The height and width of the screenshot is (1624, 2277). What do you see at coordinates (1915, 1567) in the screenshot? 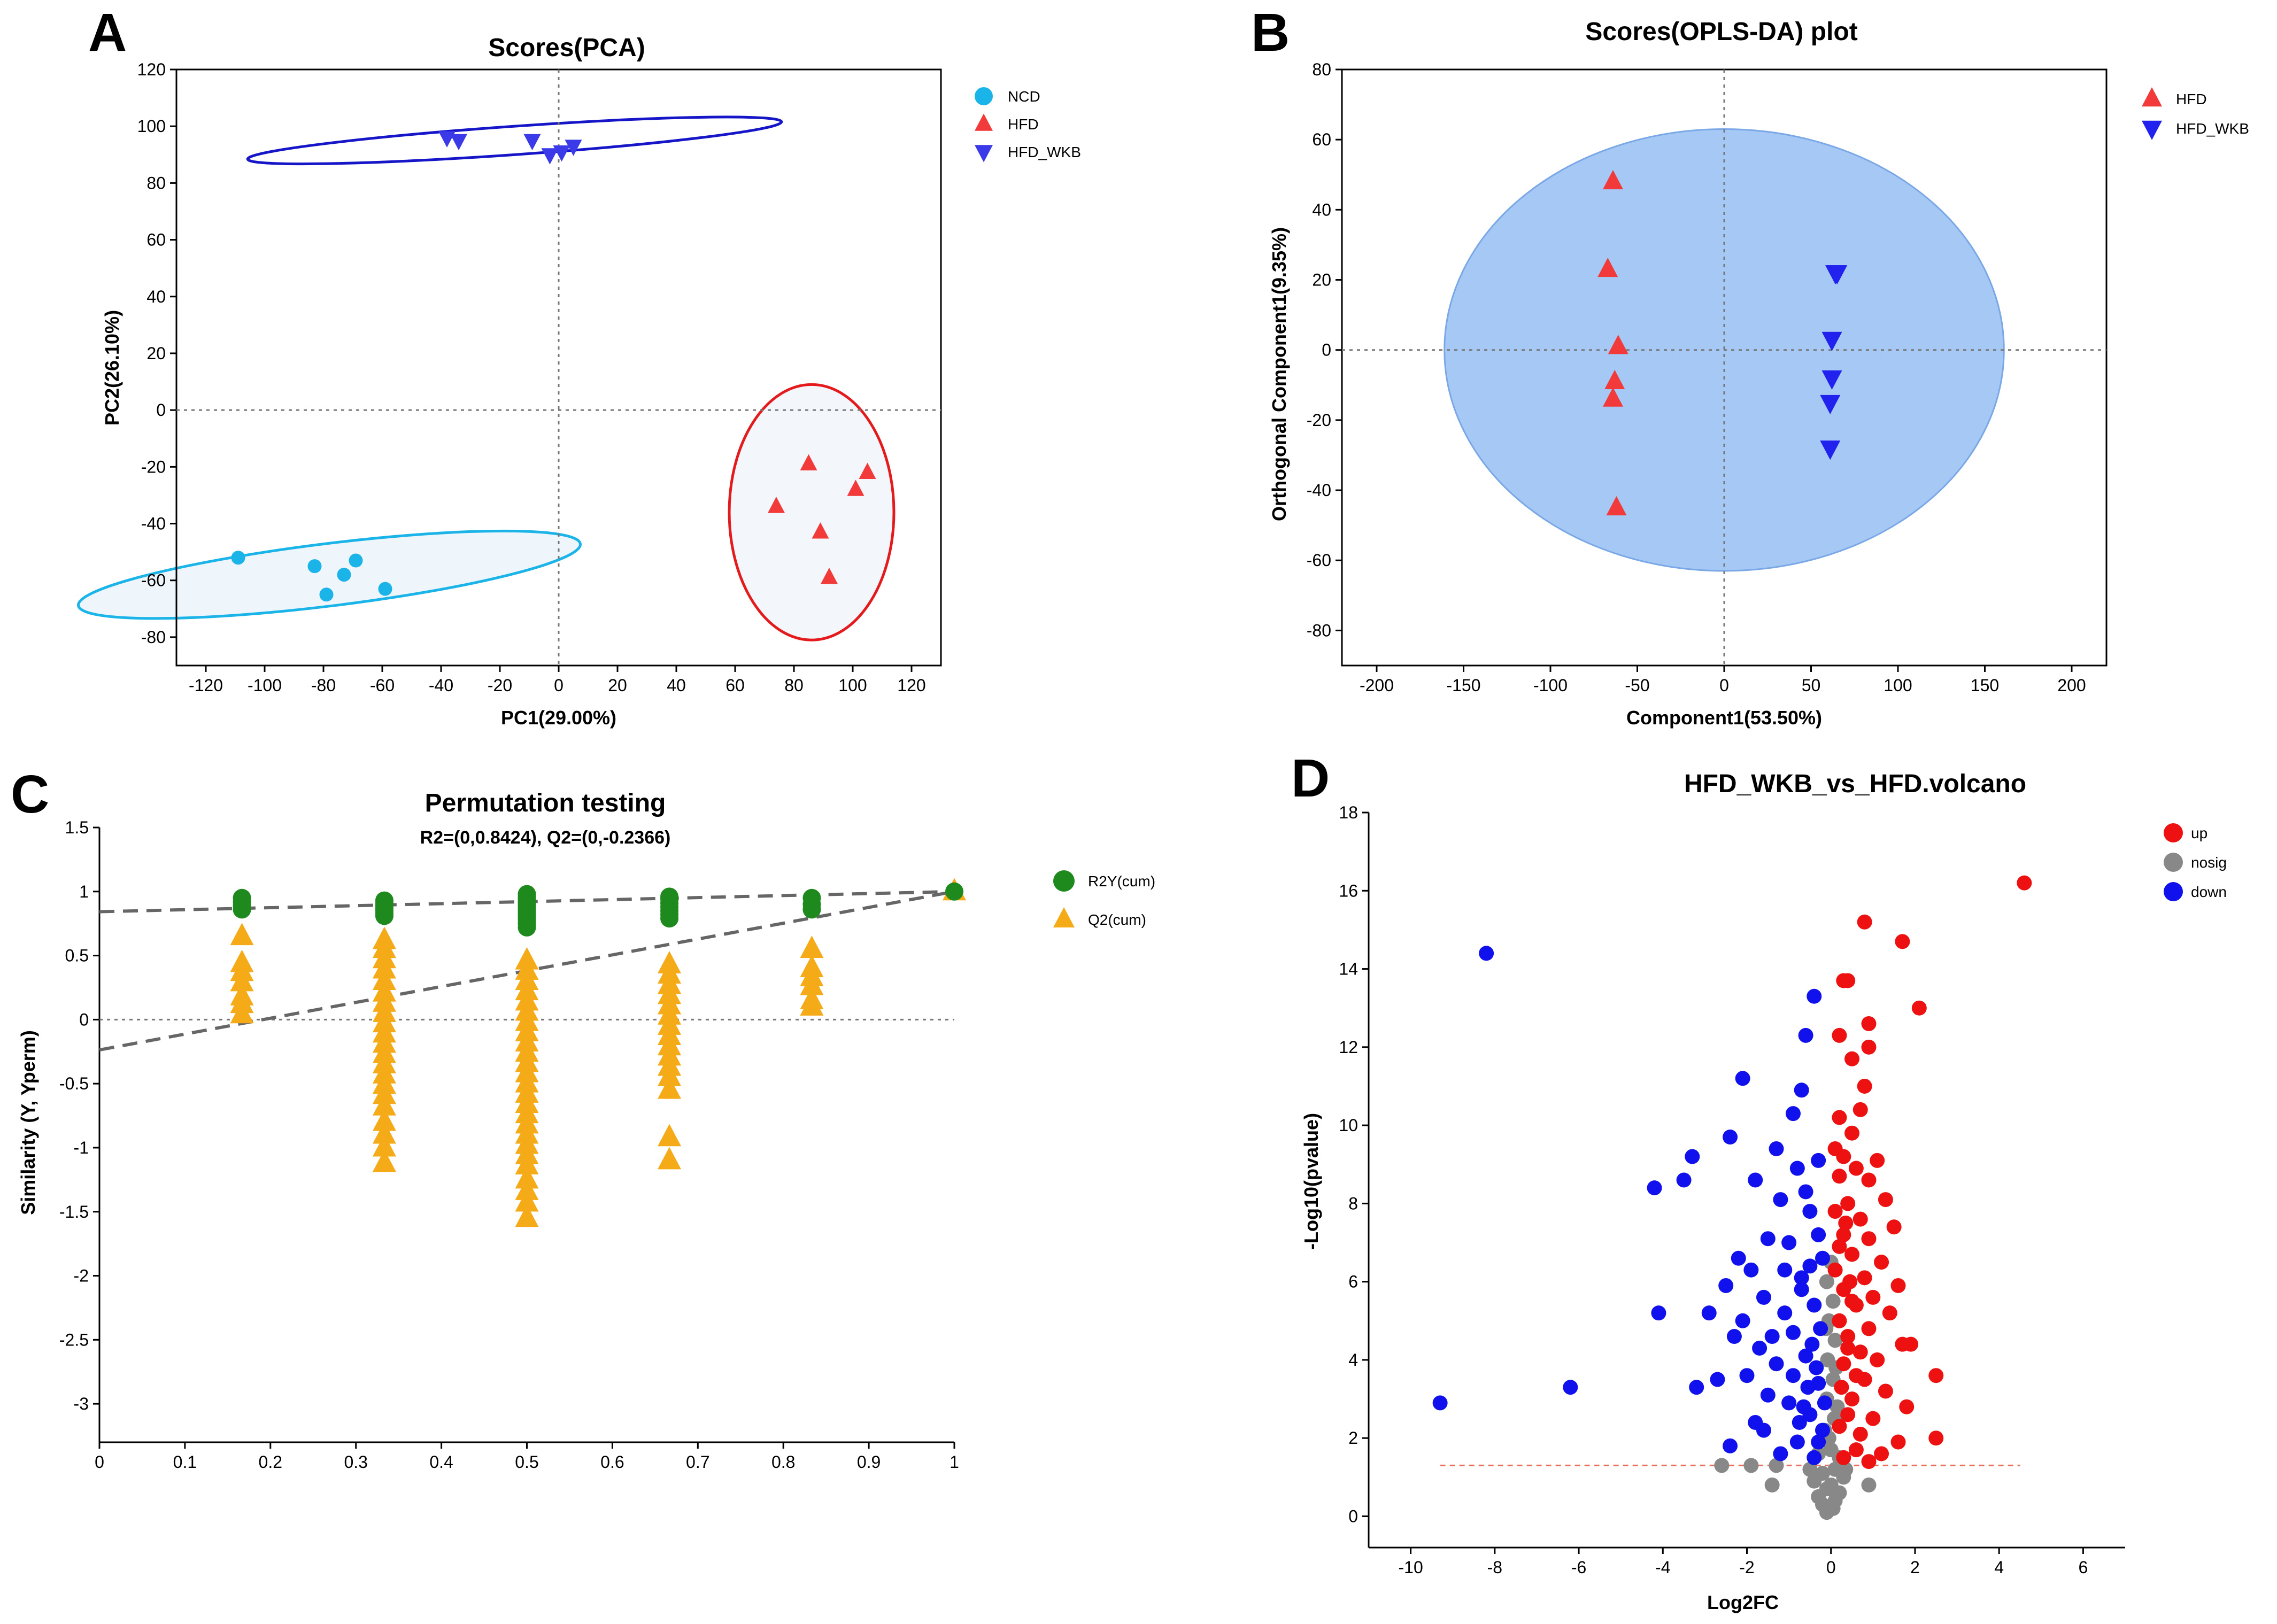
I see `x-tick-label: 2` at bounding box center [1915, 1567].